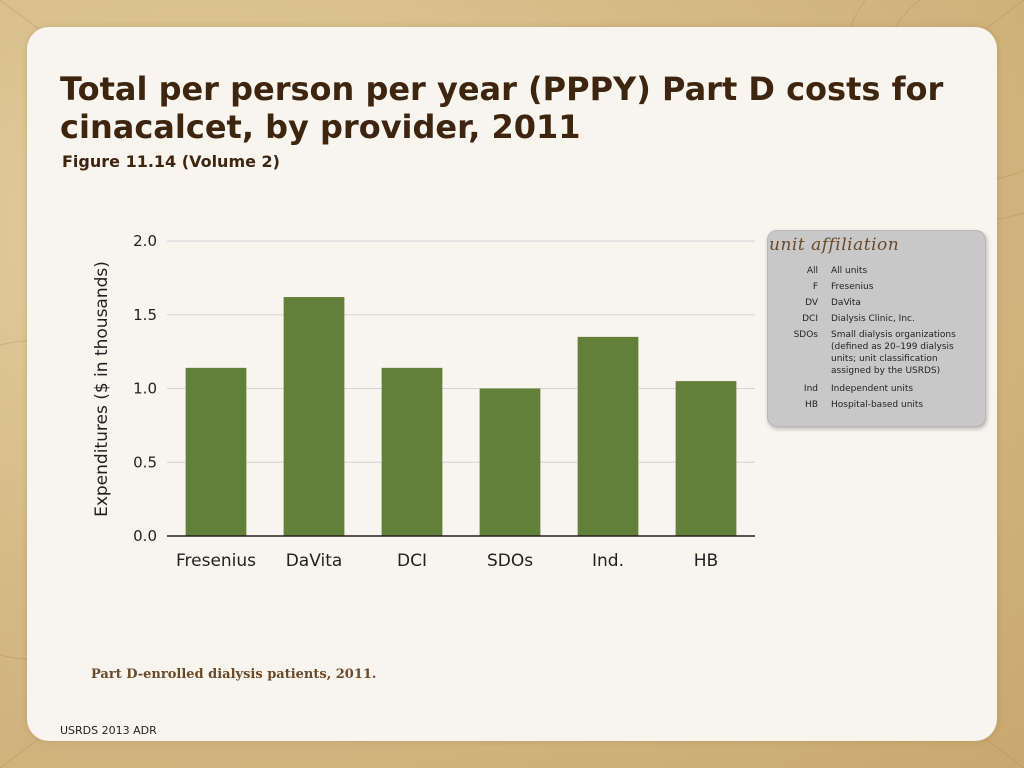 The width and height of the screenshot is (1024, 768). I want to click on legend-abbr: DV, so click(811, 303).